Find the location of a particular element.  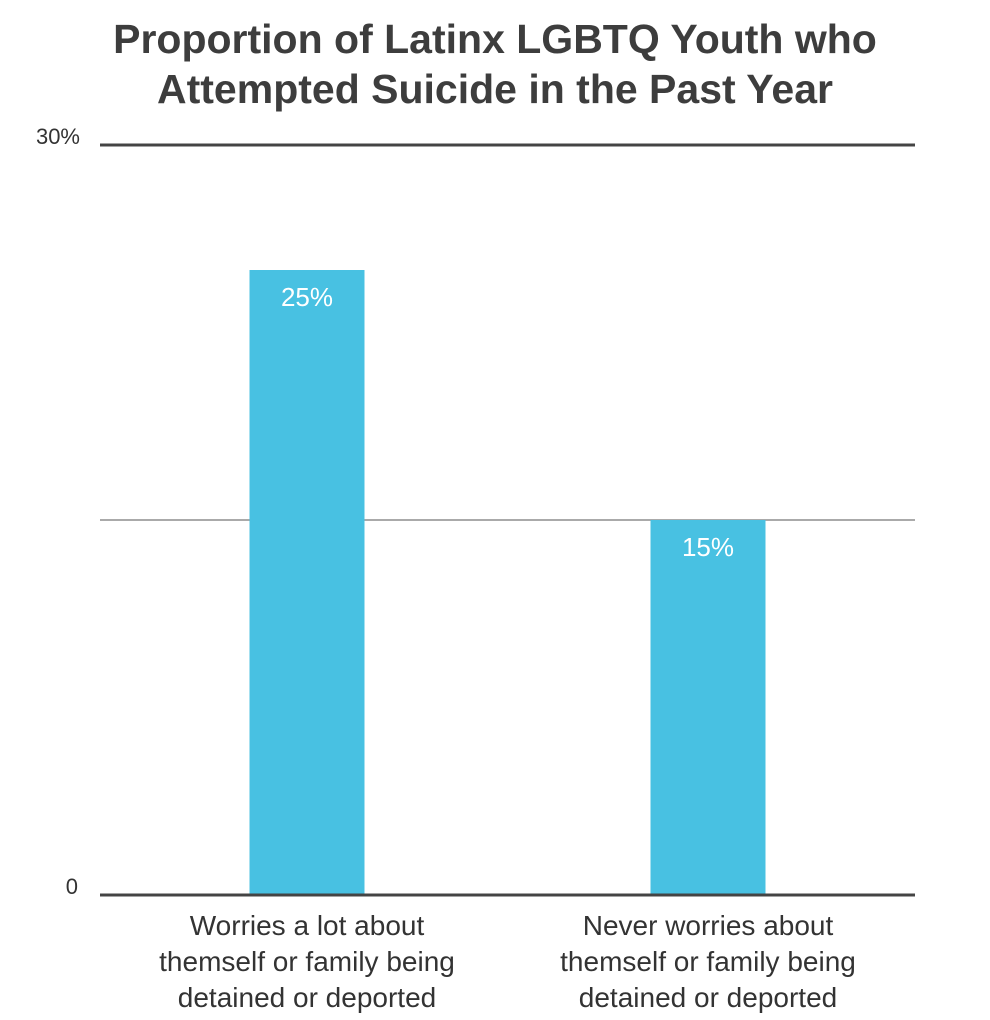

x-category-2-line-2: themself or family being is located at coordinates (708, 961).